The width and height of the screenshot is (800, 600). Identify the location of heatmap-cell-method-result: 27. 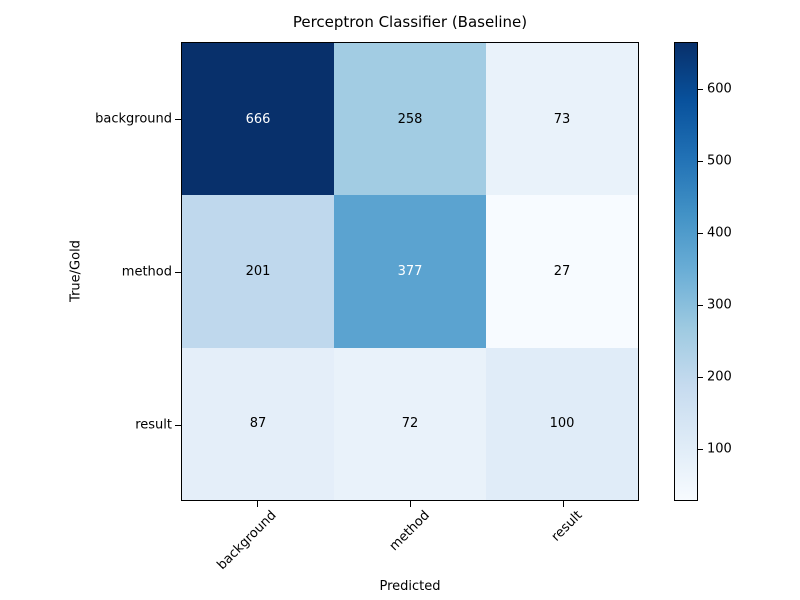
(562, 271).